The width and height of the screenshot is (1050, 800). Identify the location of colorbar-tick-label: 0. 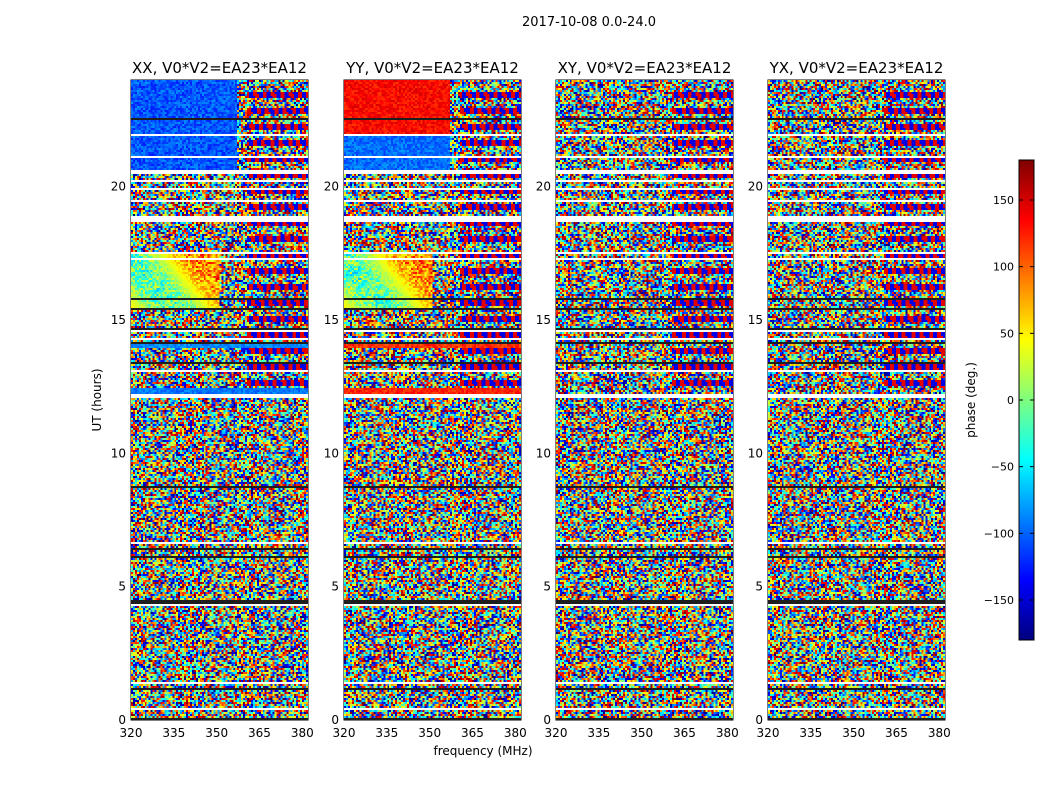
(1010, 400).